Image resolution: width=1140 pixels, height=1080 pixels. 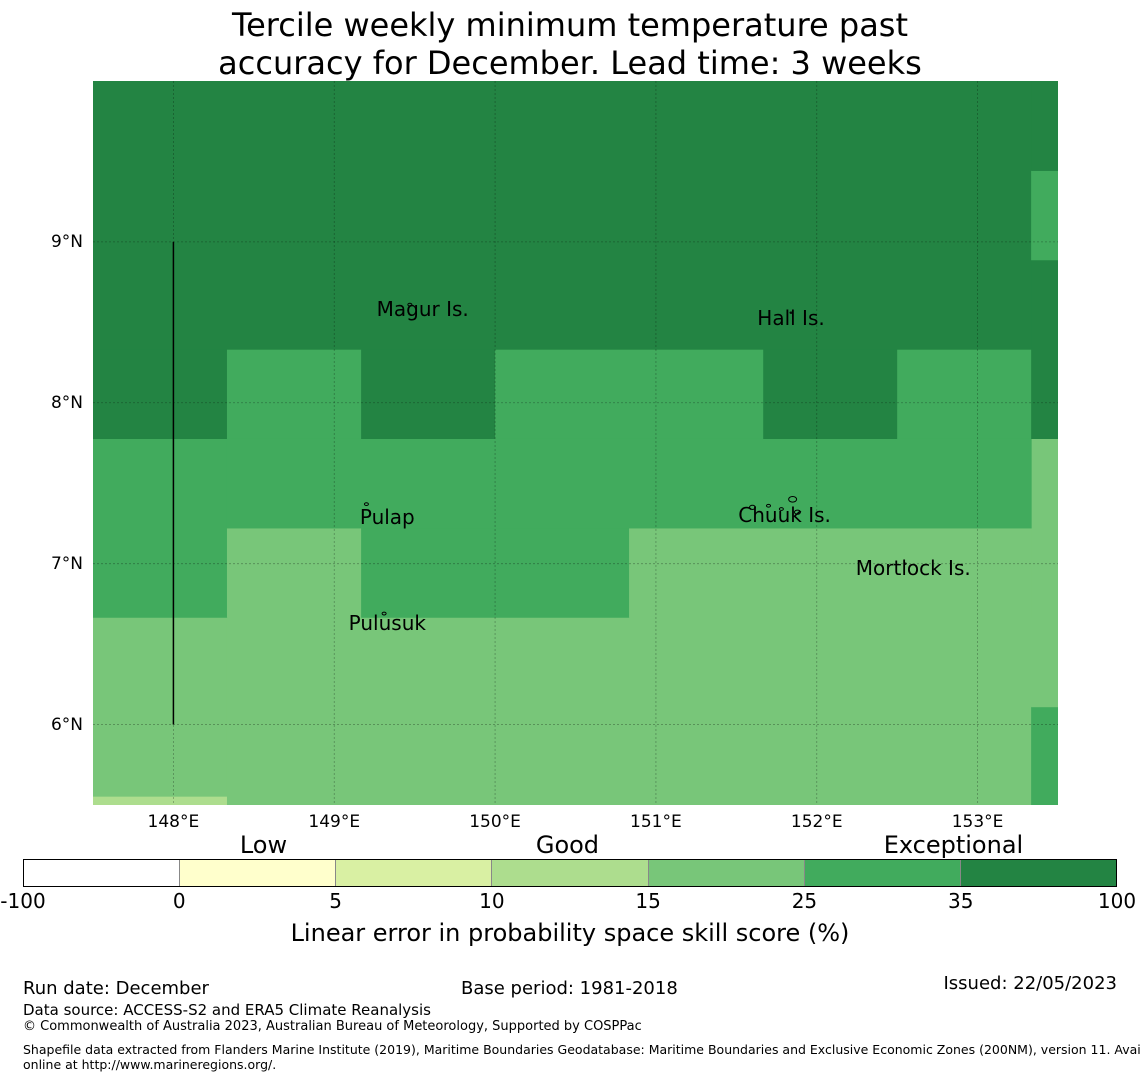 What do you see at coordinates (656, 822) in the screenshot?
I see `longitude-tick-label: 151°E` at bounding box center [656, 822].